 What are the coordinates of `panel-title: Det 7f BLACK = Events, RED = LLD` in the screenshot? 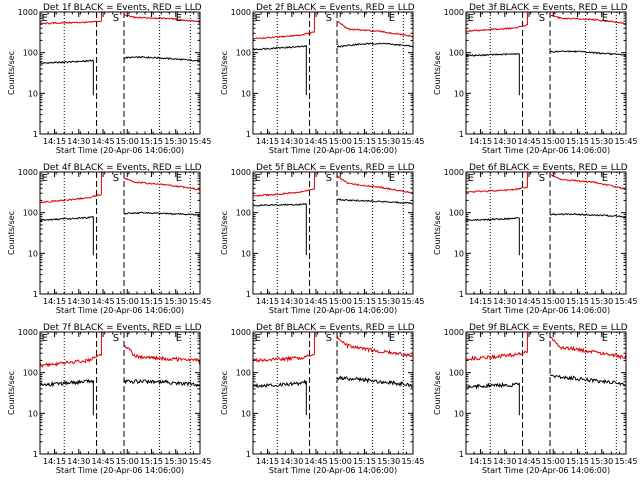 It's located at (122, 328).